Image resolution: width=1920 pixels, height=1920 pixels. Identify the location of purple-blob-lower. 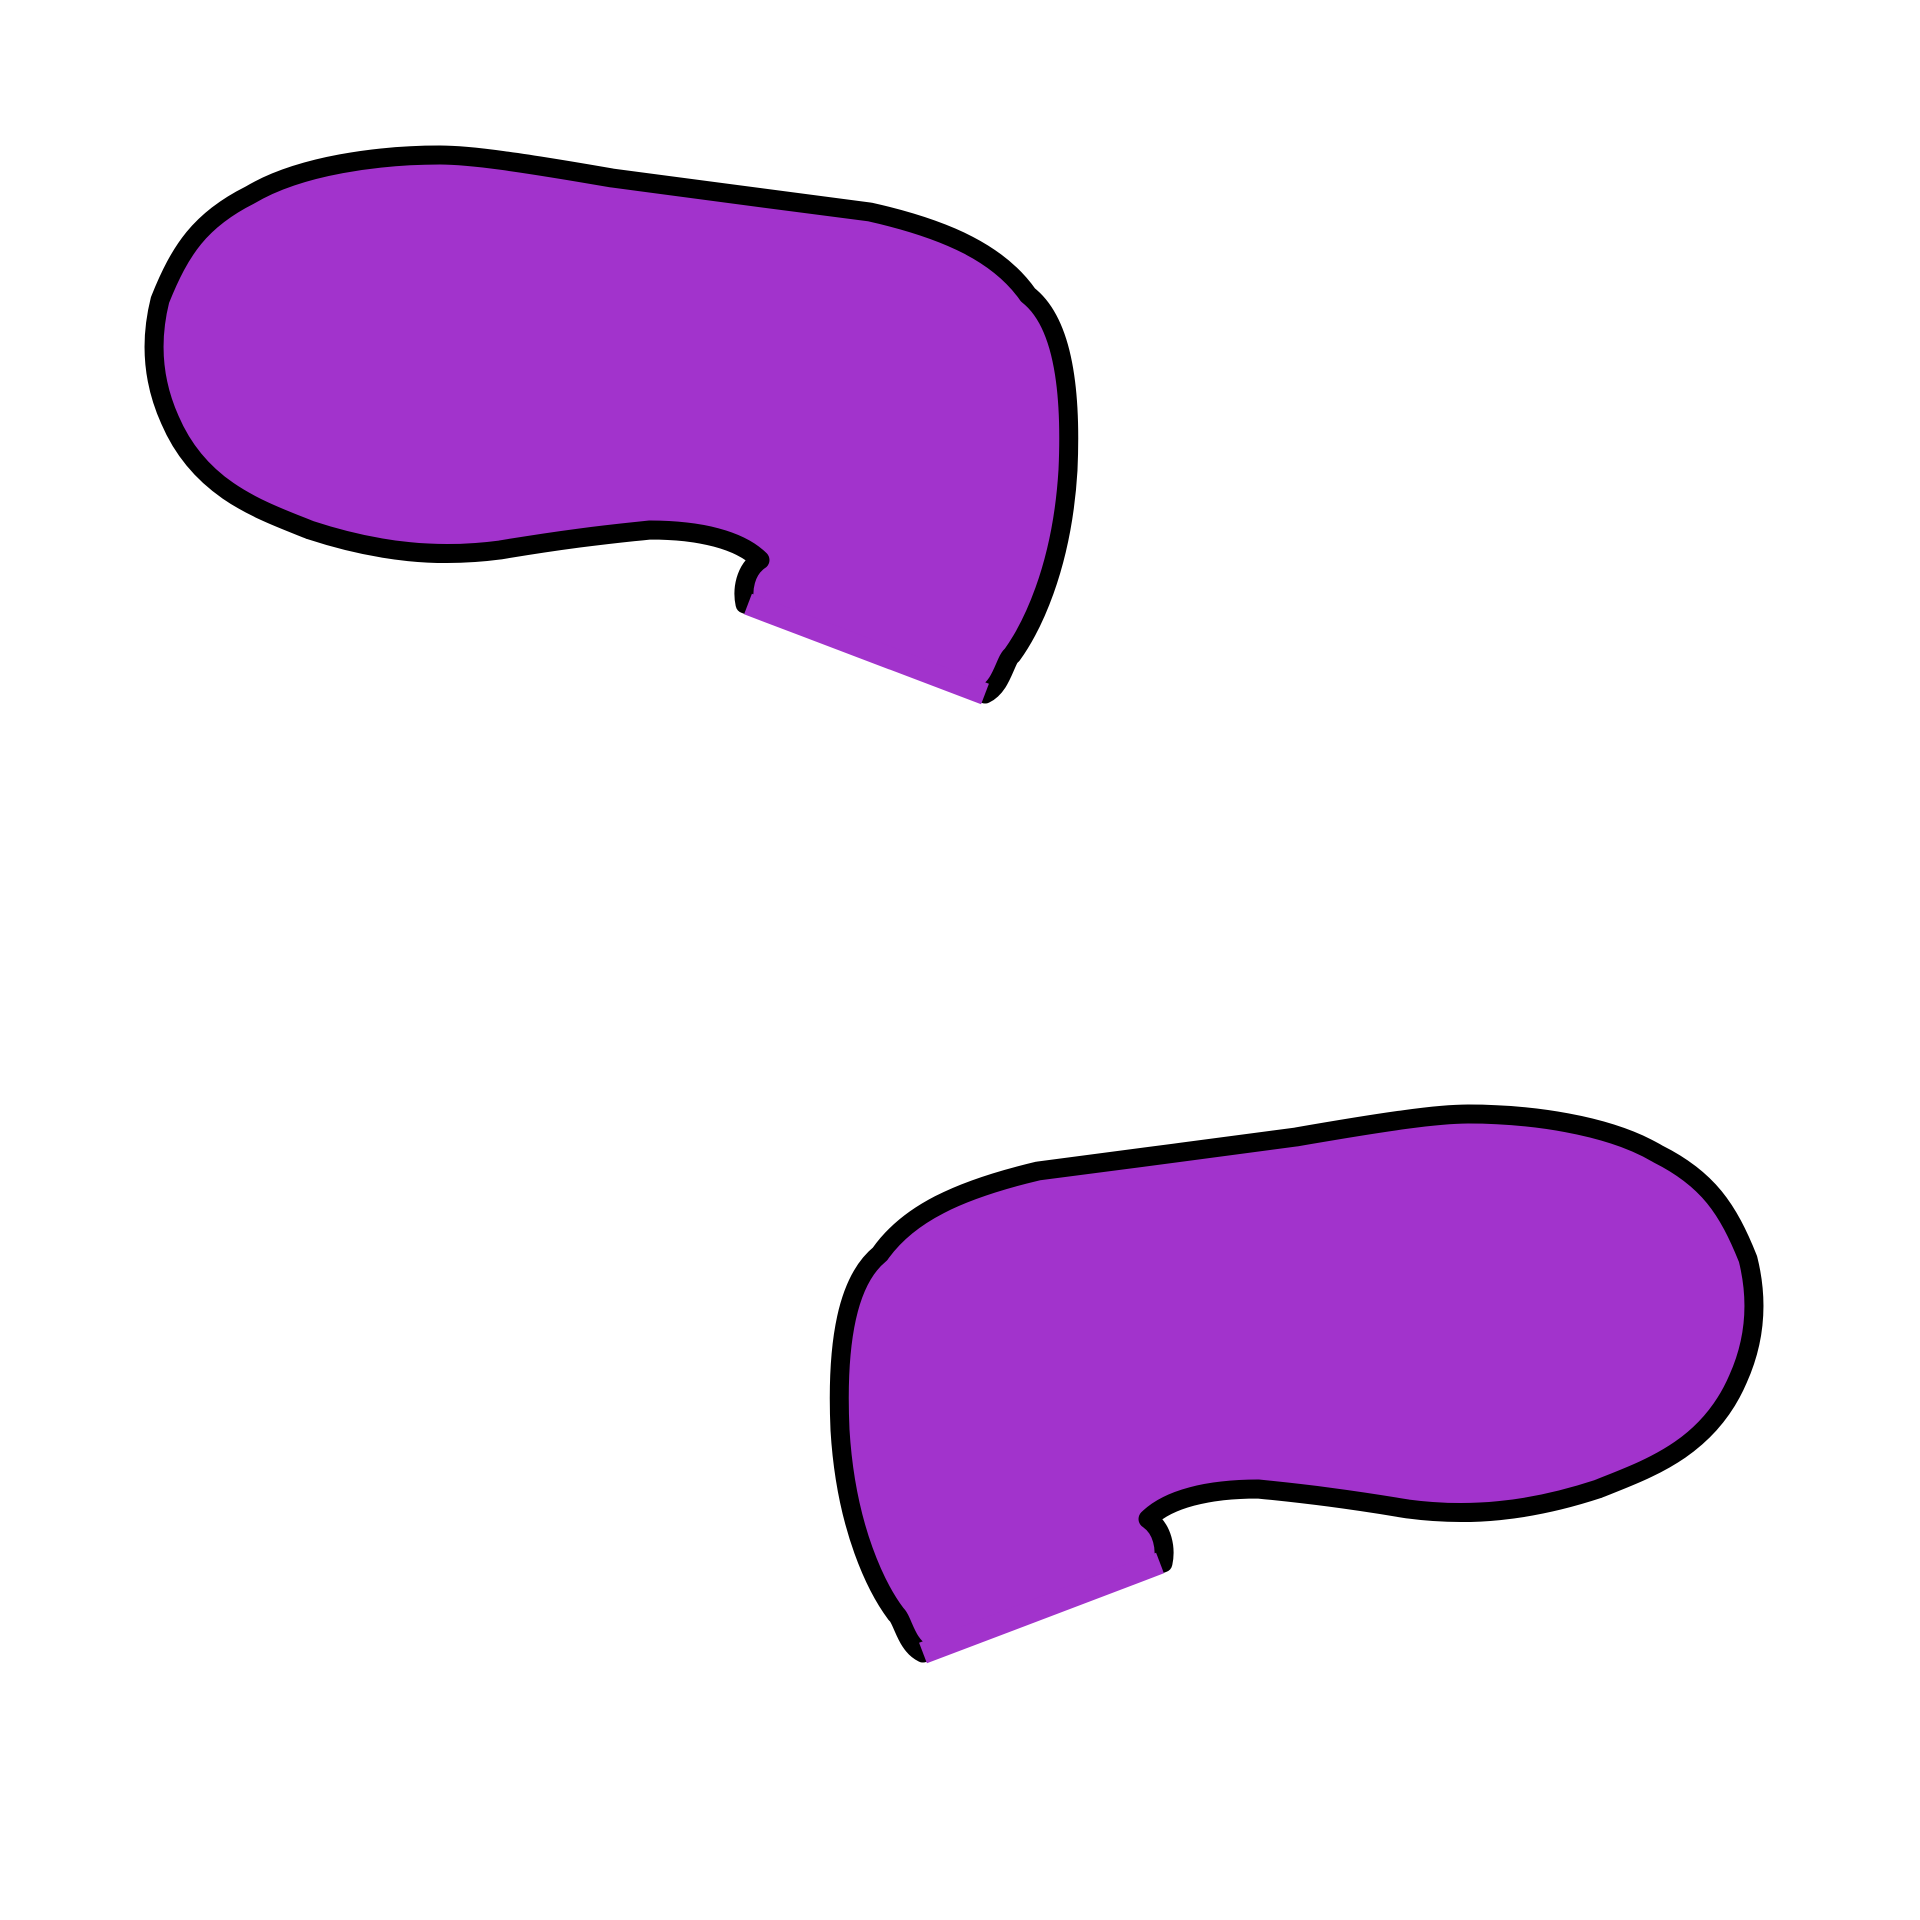
(1296, 1384).